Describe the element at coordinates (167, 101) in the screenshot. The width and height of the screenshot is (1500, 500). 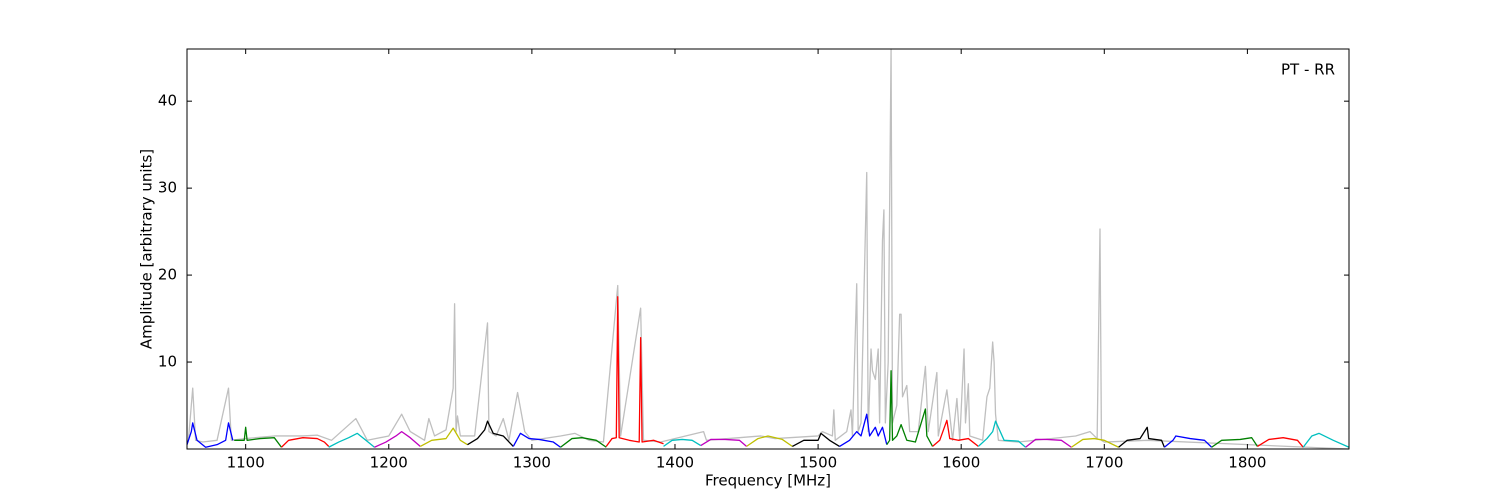
I see `y-tick-label: 40` at that location.